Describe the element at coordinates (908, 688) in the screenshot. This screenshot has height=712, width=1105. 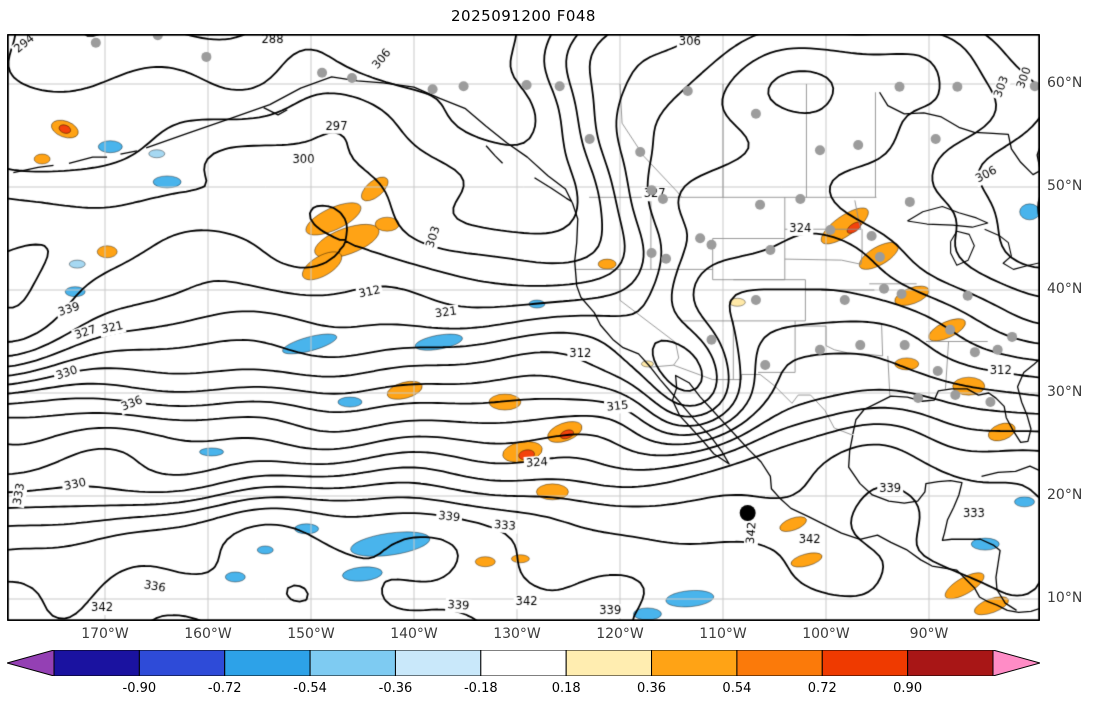
I see `colorbar-tick-label: 0.90` at that location.